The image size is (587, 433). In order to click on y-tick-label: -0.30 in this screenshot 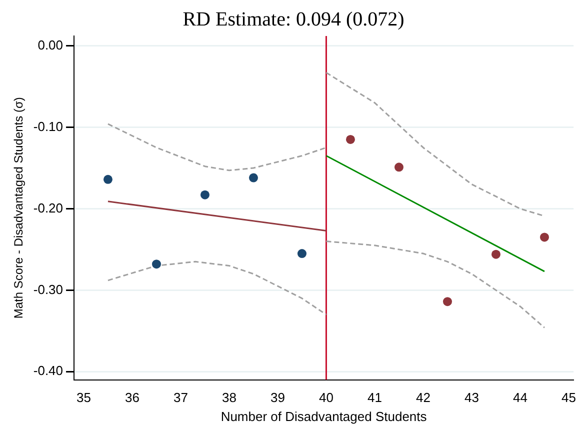, I will do `click(48, 289)`.